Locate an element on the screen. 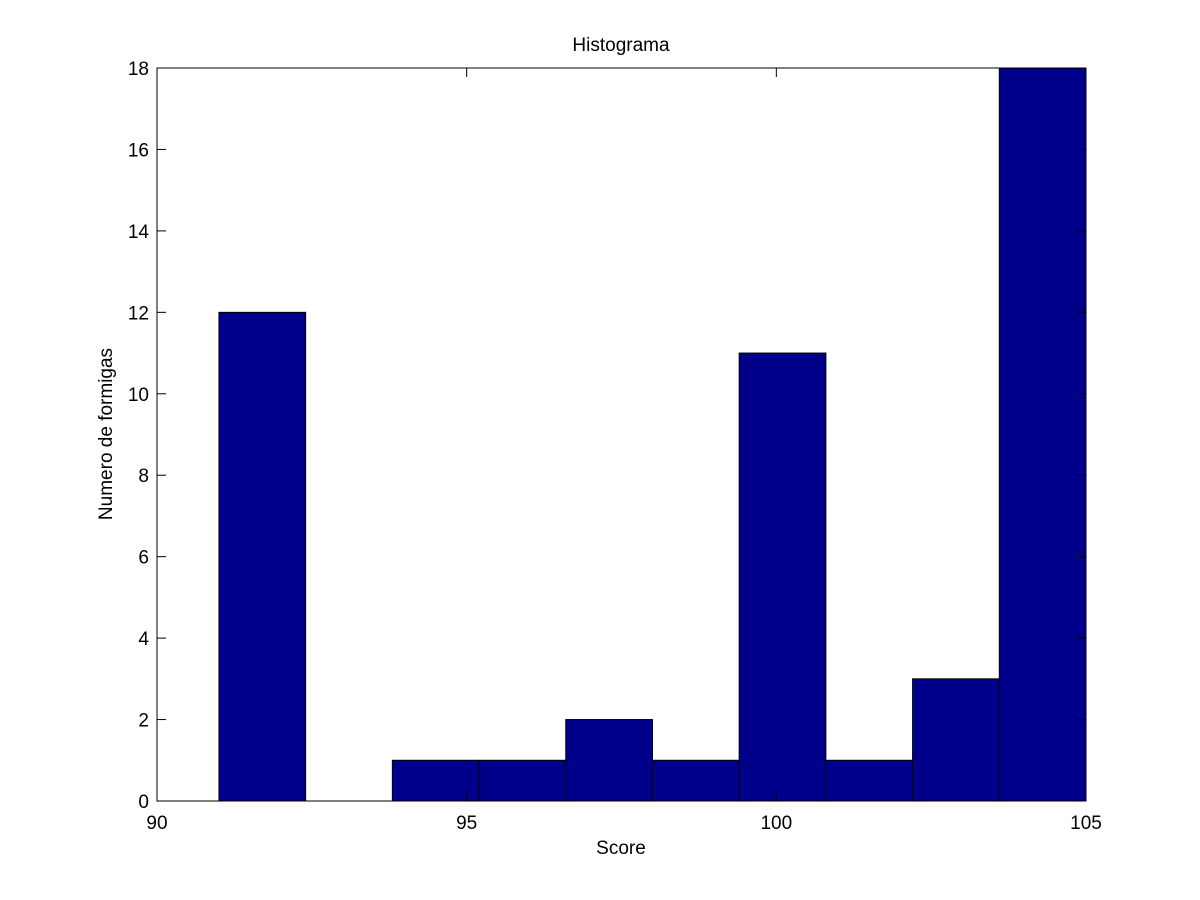 The width and height of the screenshot is (1200, 900). y-tick-label-5: 10 is located at coordinates (138, 395).